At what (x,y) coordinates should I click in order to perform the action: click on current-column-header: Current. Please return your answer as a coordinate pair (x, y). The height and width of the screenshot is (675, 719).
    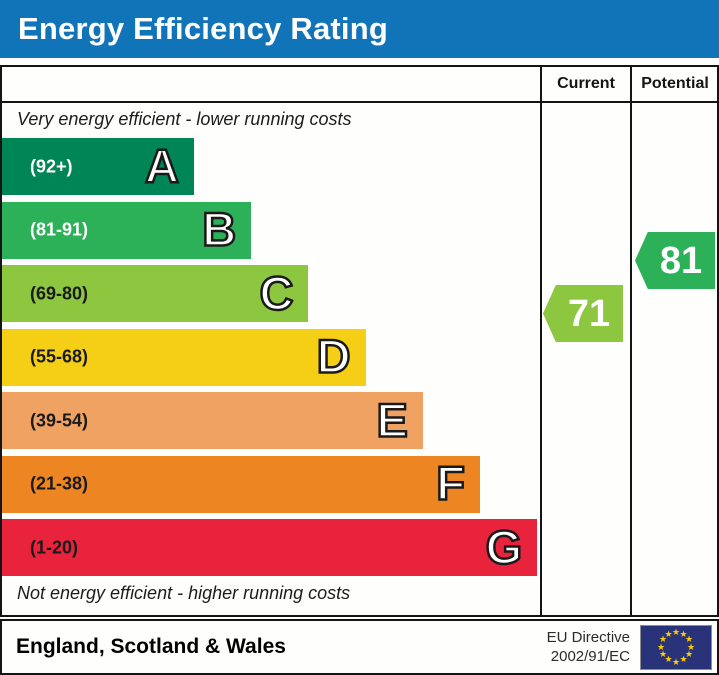
    Looking at the image, I should click on (586, 83).